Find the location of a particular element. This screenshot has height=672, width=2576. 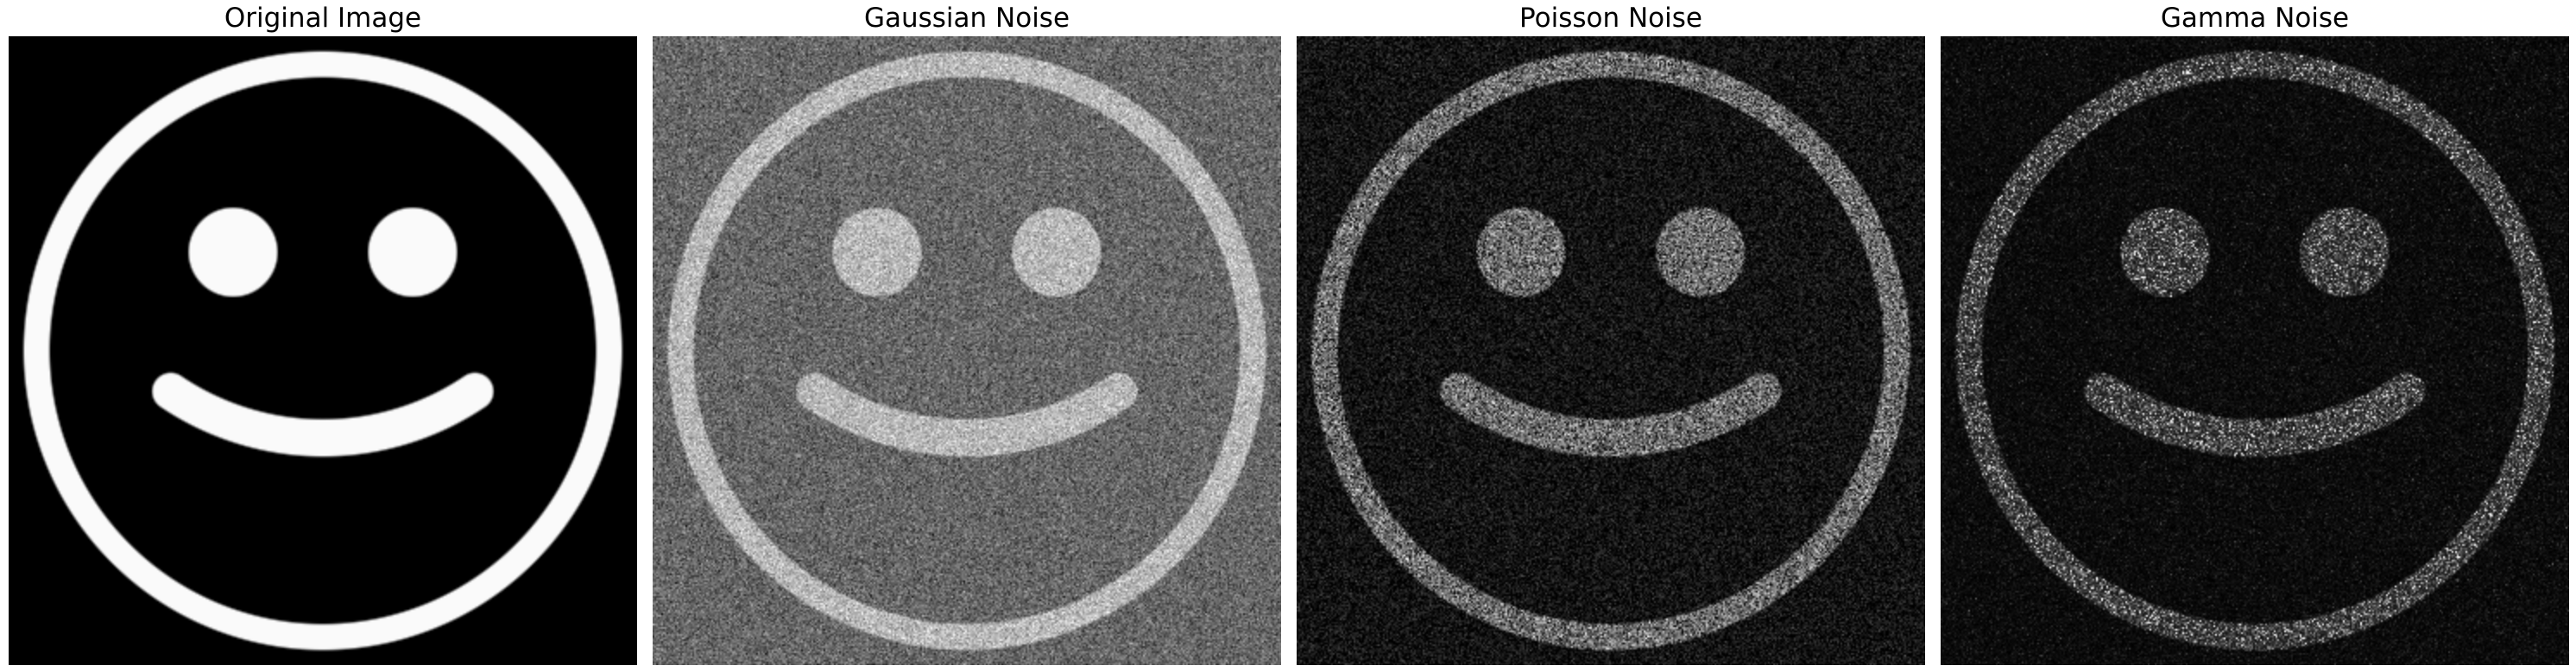

panel-title: Gamma Noise is located at coordinates (2255, 18).